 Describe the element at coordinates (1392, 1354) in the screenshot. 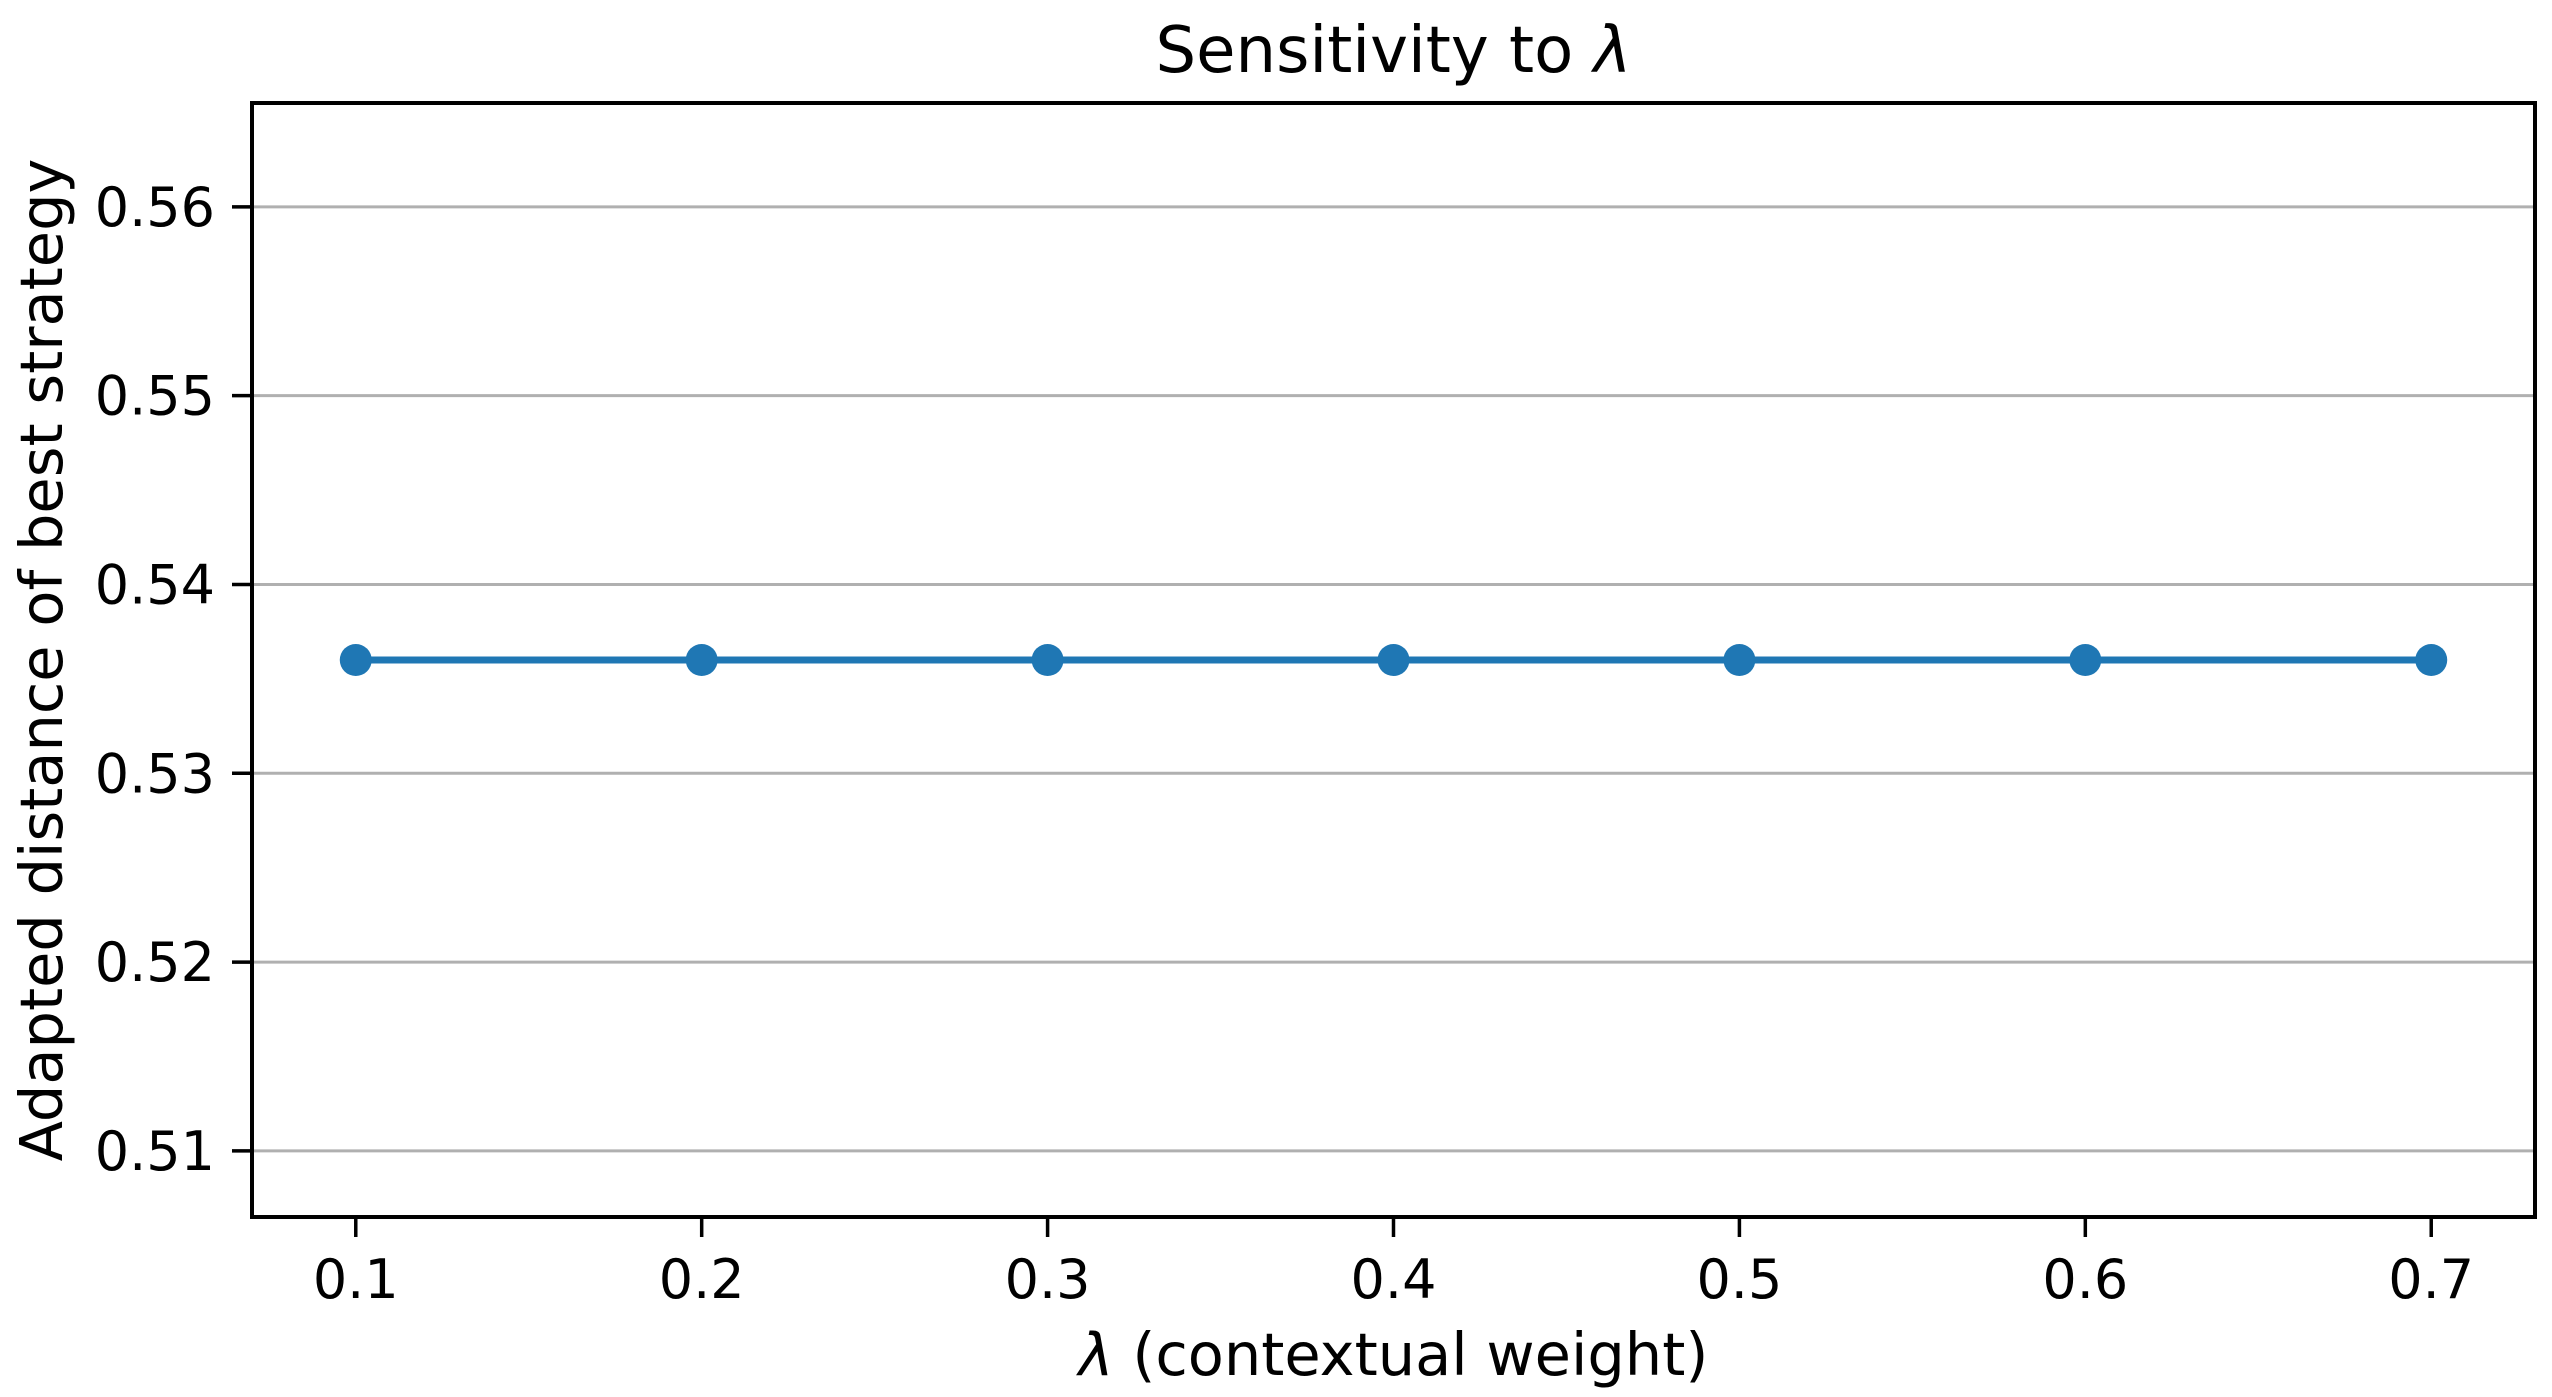

I see `x-axis-label: λ (contextual weight)` at that location.